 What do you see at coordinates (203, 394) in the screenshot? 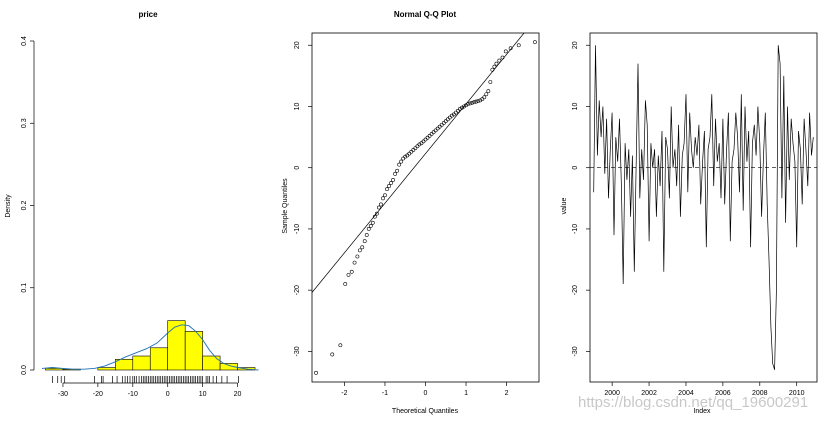
I see `histogram-x-tick-label-4: 10` at bounding box center [203, 394].